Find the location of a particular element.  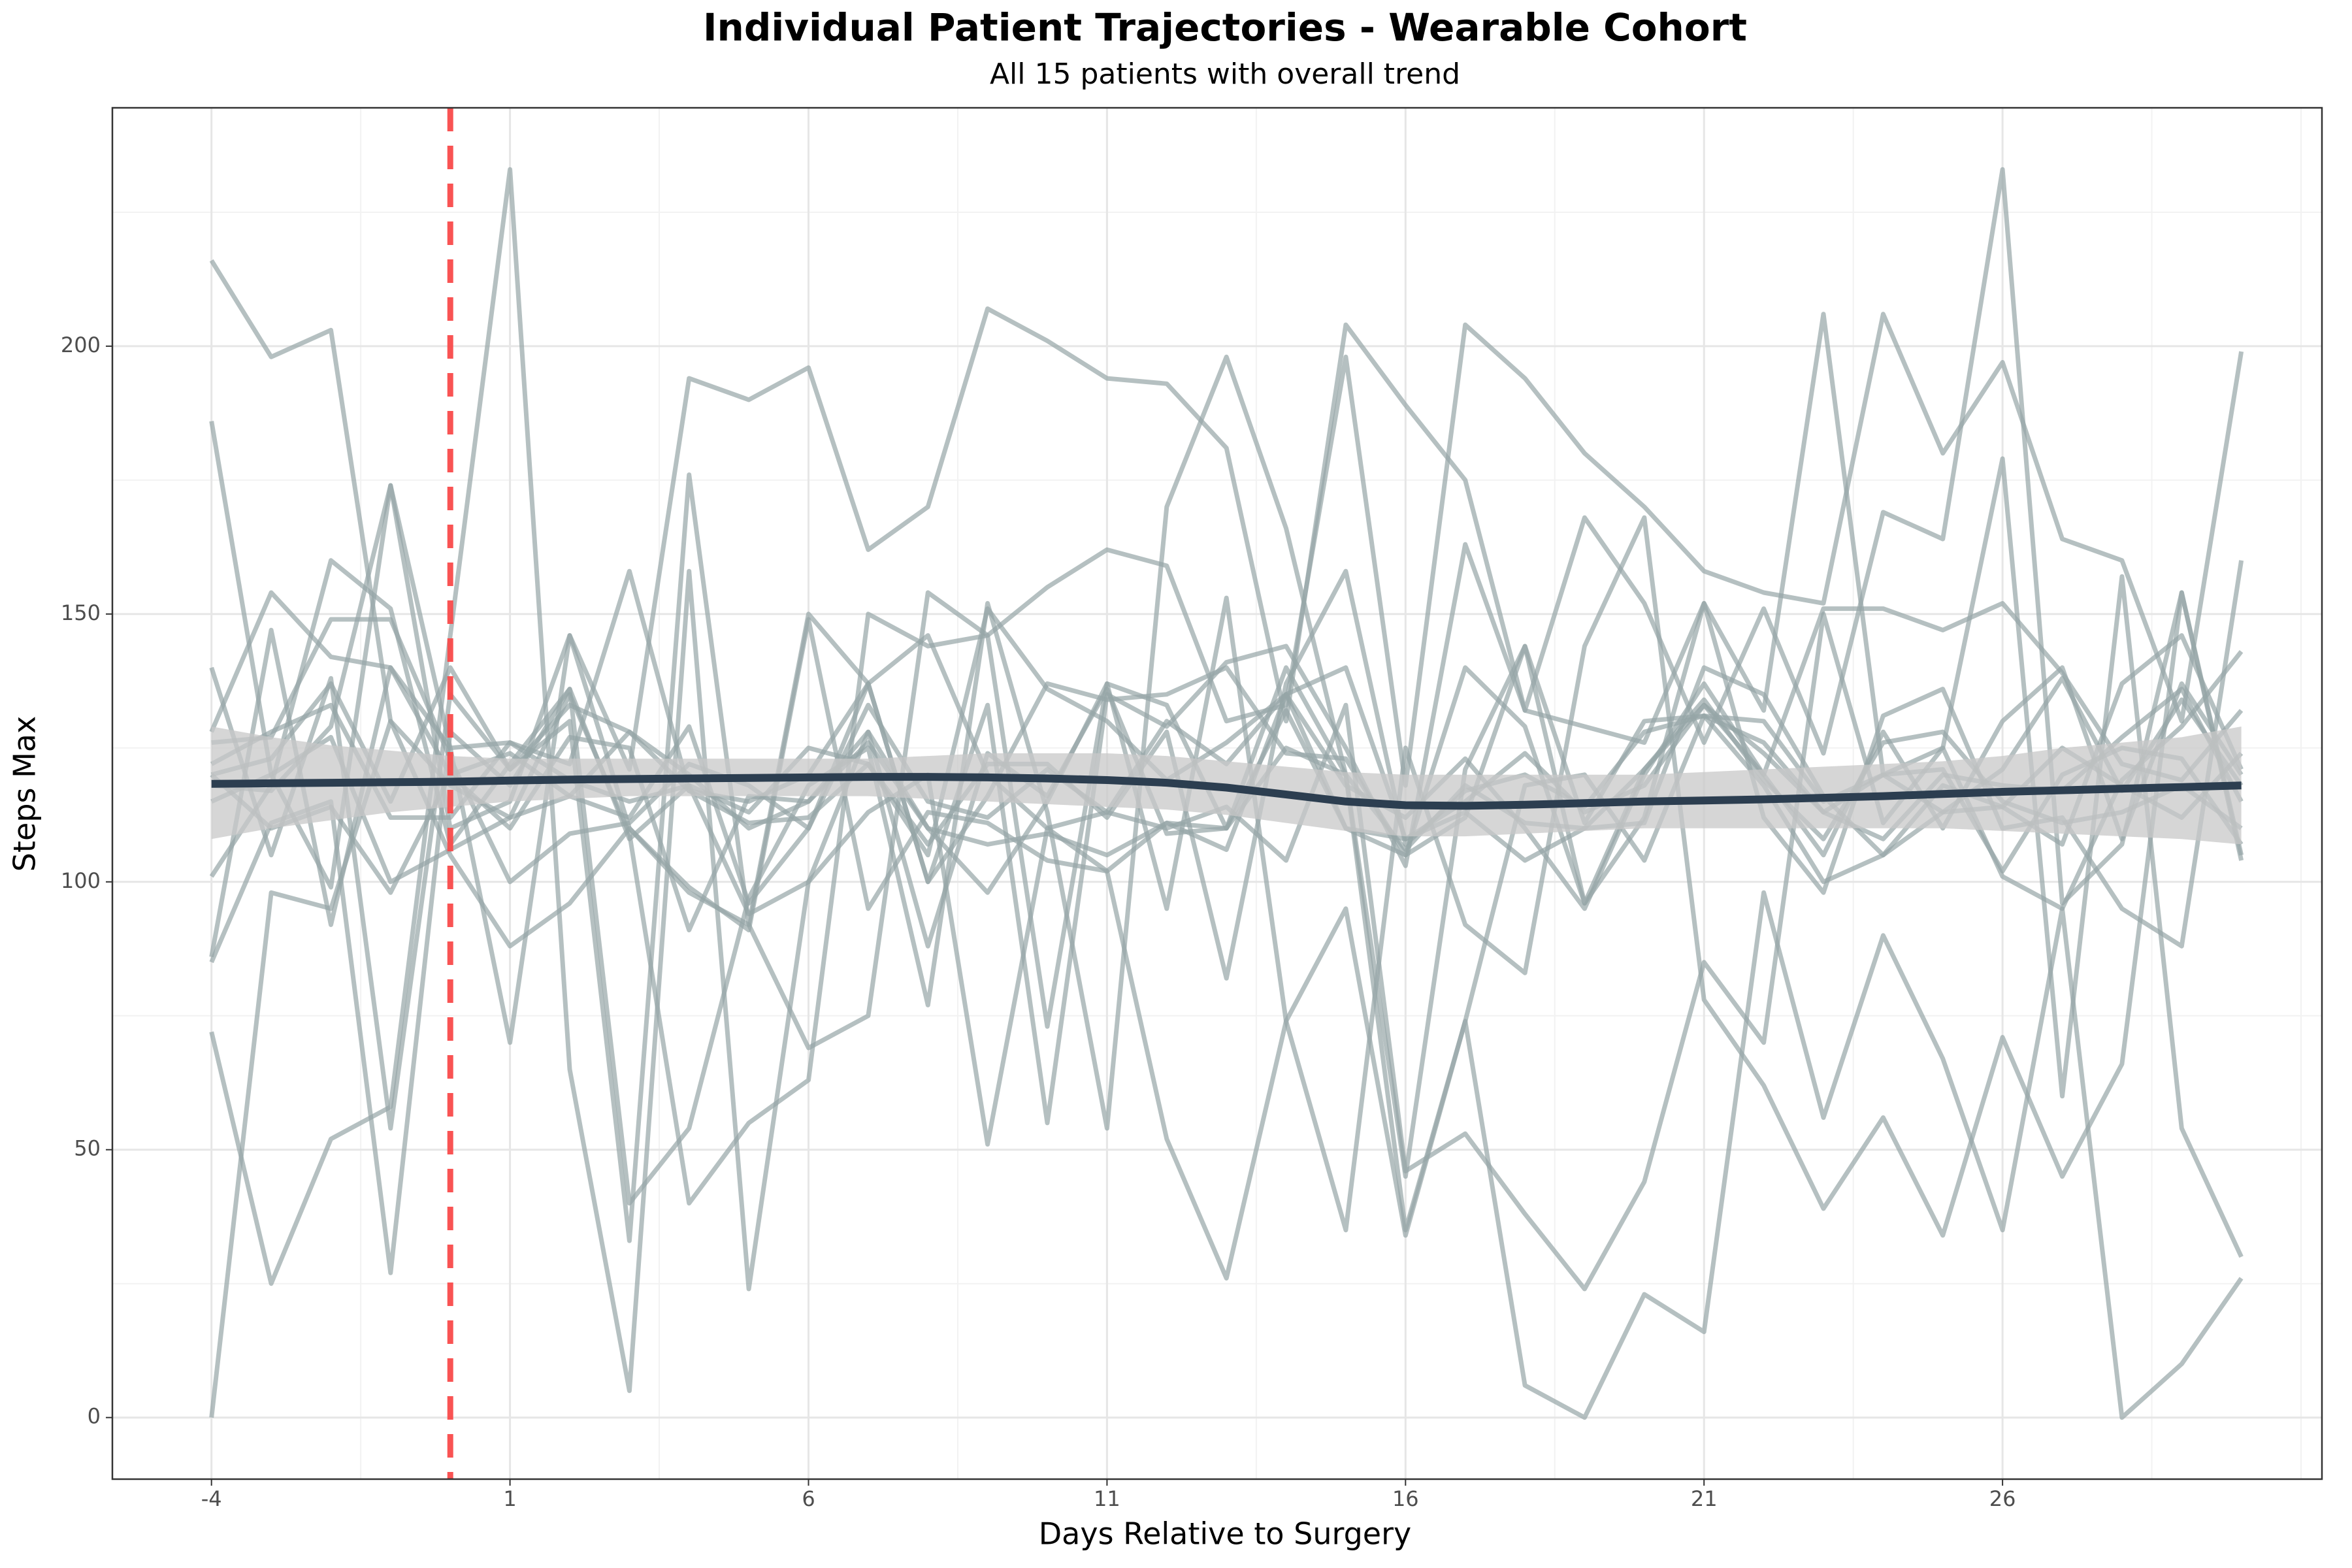

y-tick-label: 50 is located at coordinates (87, 1148).